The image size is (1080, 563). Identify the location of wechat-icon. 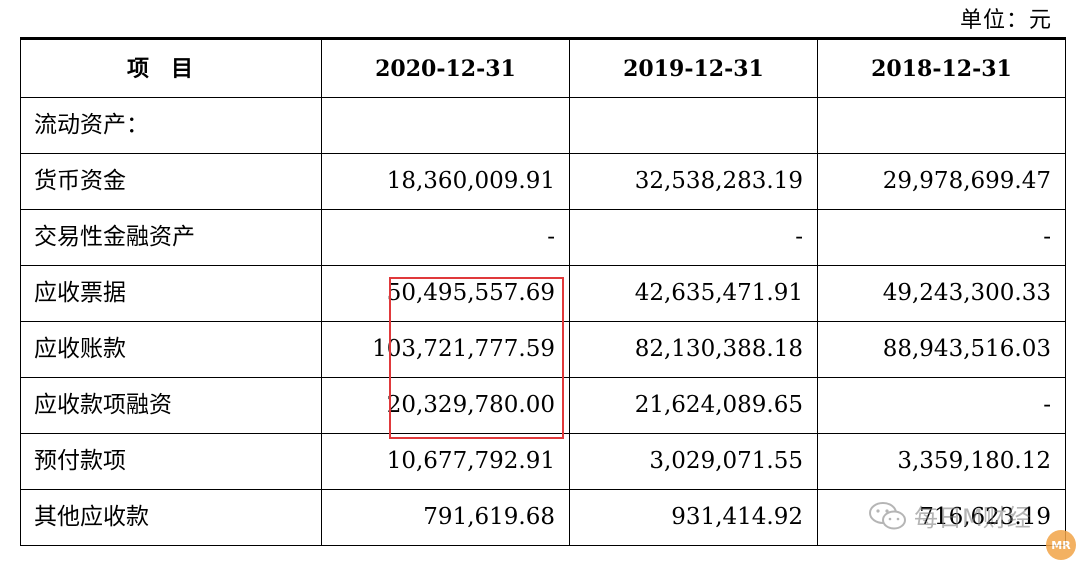
(888, 516).